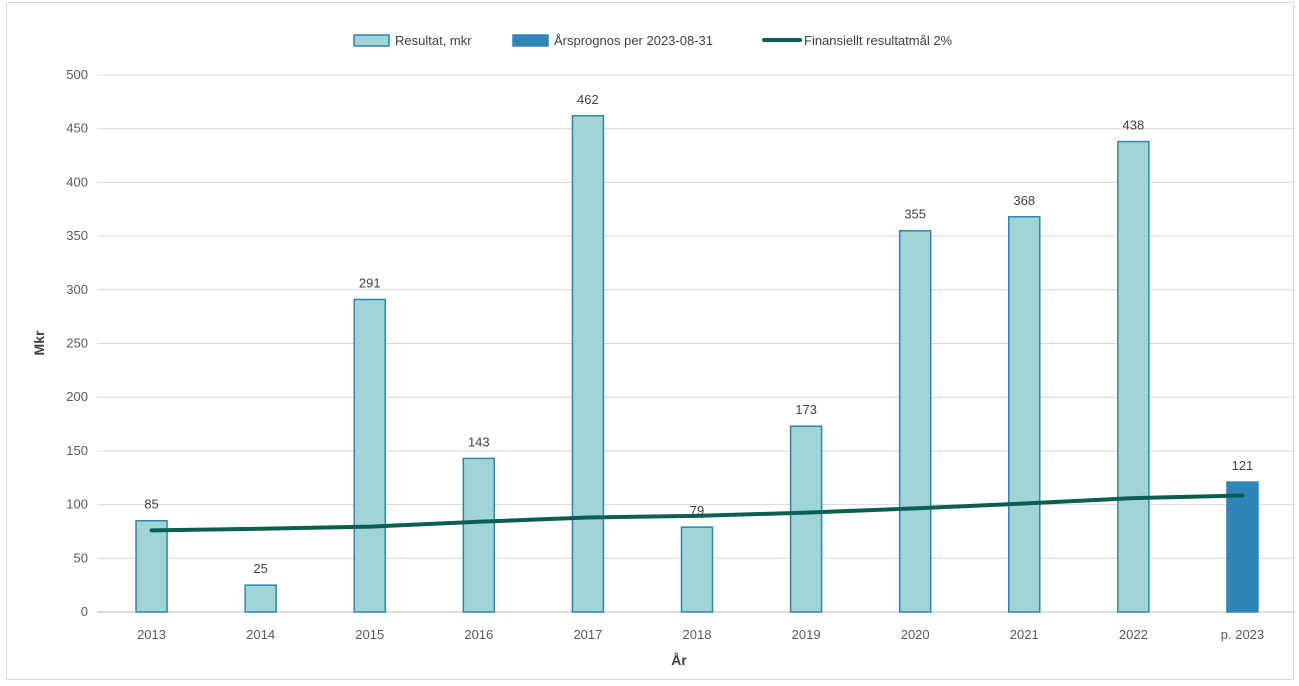 The image size is (1299, 686). What do you see at coordinates (1133, 634) in the screenshot?
I see `x-tick-label: 2022` at bounding box center [1133, 634].